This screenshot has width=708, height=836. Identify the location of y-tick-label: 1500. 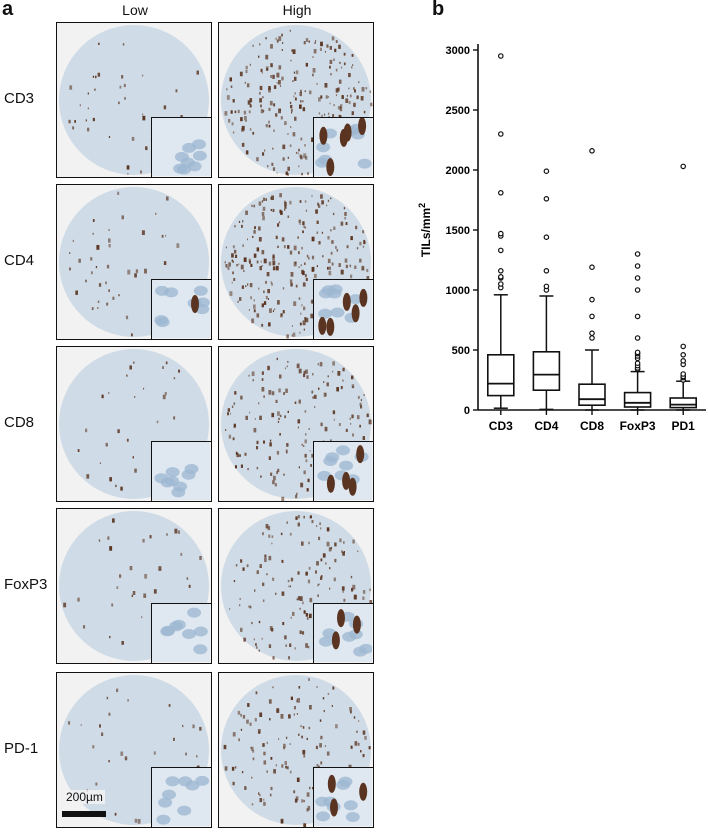
(458, 231).